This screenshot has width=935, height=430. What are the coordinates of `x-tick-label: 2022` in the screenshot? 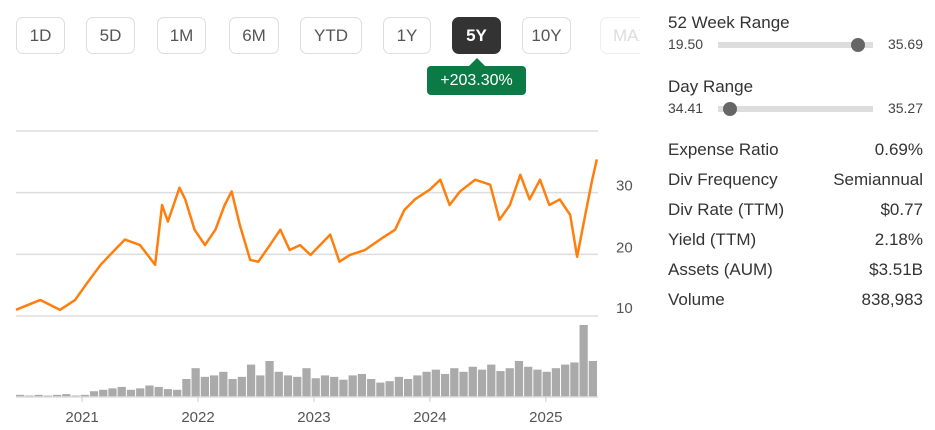 It's located at (197, 417).